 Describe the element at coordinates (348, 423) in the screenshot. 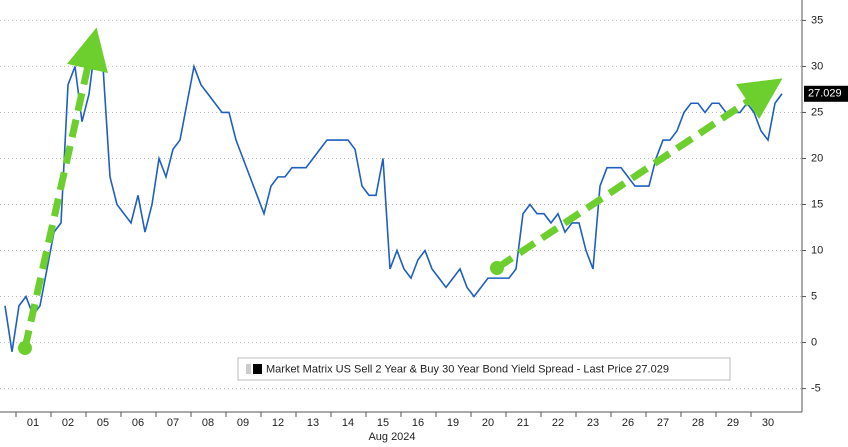

I see `x-tick-label: 14` at that location.